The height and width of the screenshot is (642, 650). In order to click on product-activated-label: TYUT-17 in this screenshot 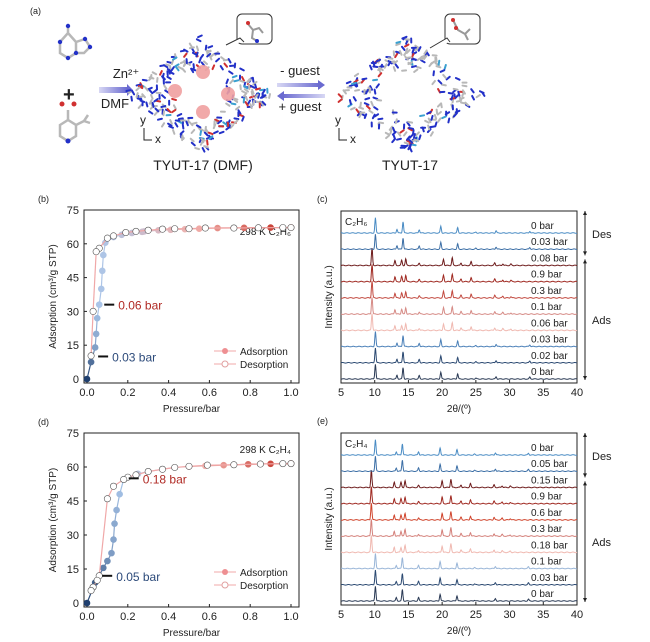, I will do `click(410, 165)`.